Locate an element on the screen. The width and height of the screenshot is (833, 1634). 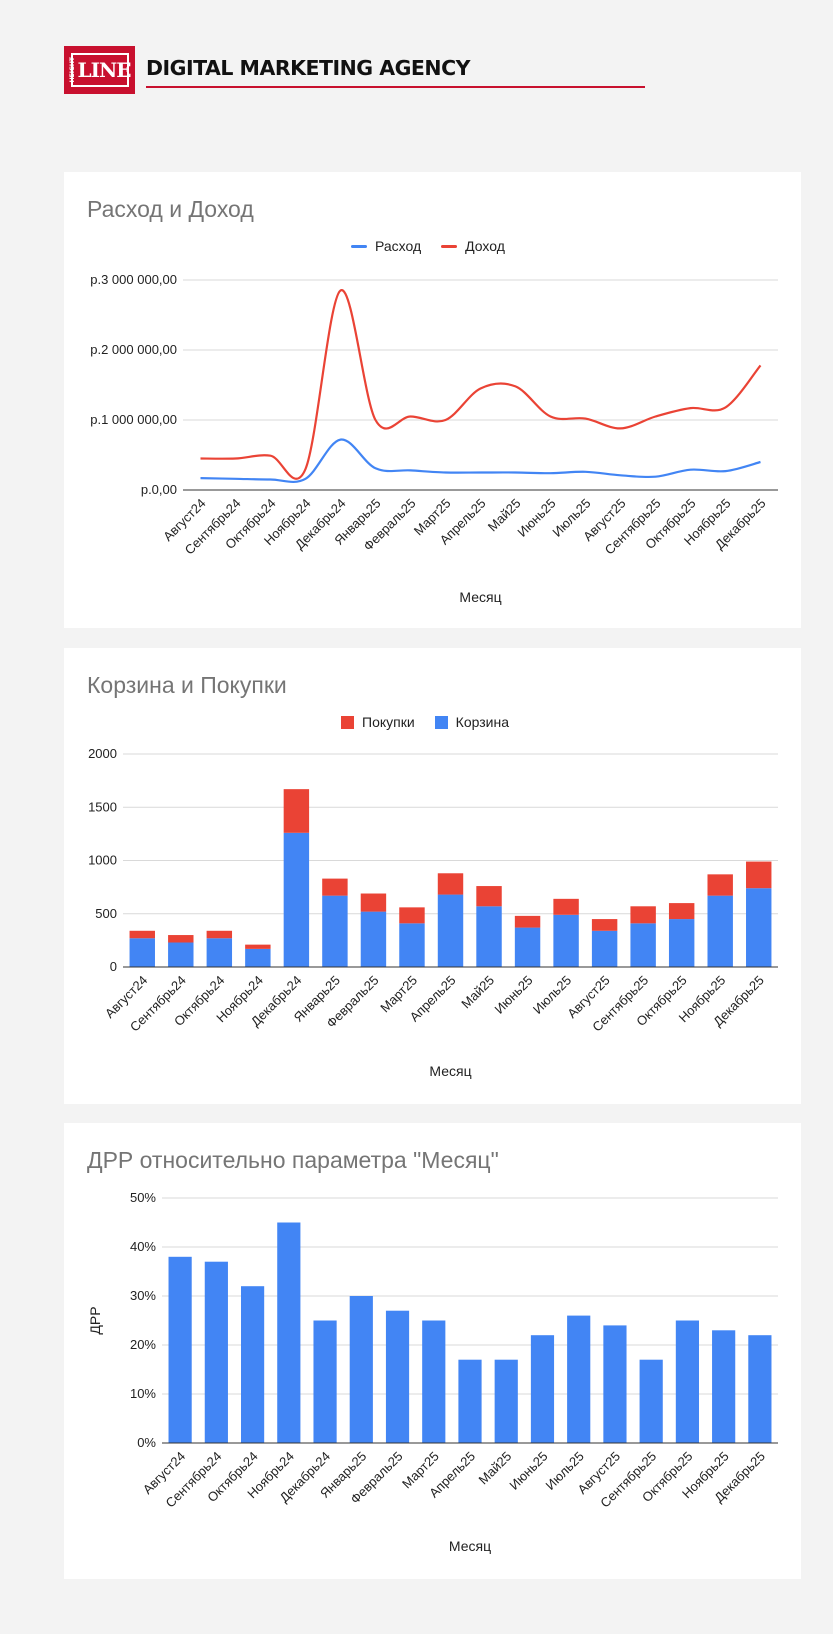
y-tick-label: р.0,00 is located at coordinates (159, 489).